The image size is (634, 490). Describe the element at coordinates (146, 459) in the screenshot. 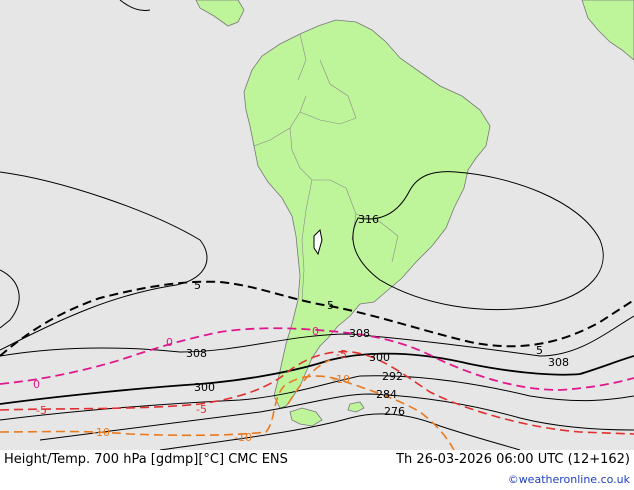

I see `map-title: Height/Temp. 700 hPa [gdmp][°C] CMC ENS` at that location.